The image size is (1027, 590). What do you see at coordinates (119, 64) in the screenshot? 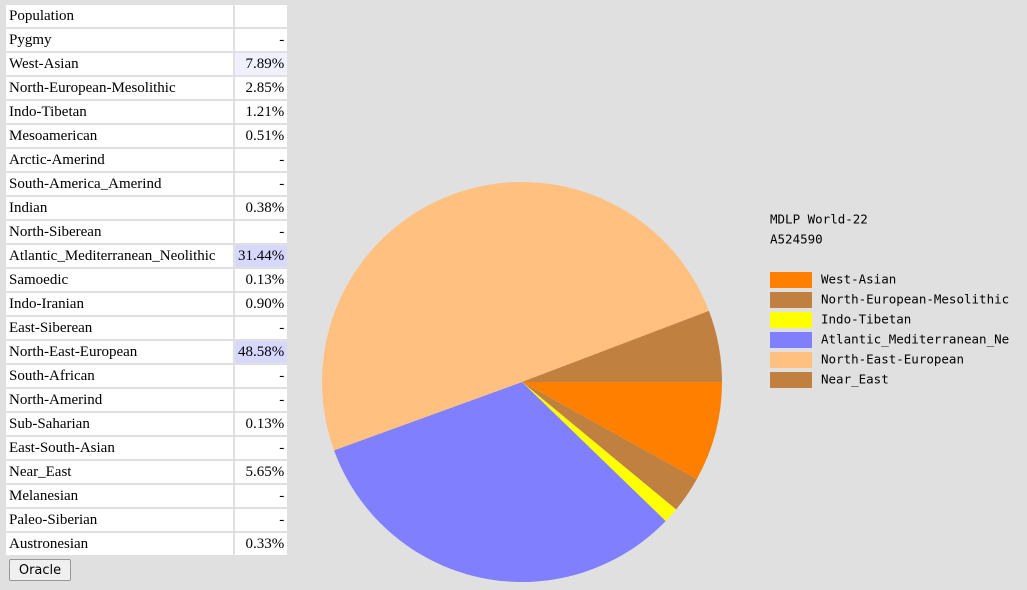
I see `population-name: West-Asian` at bounding box center [119, 64].